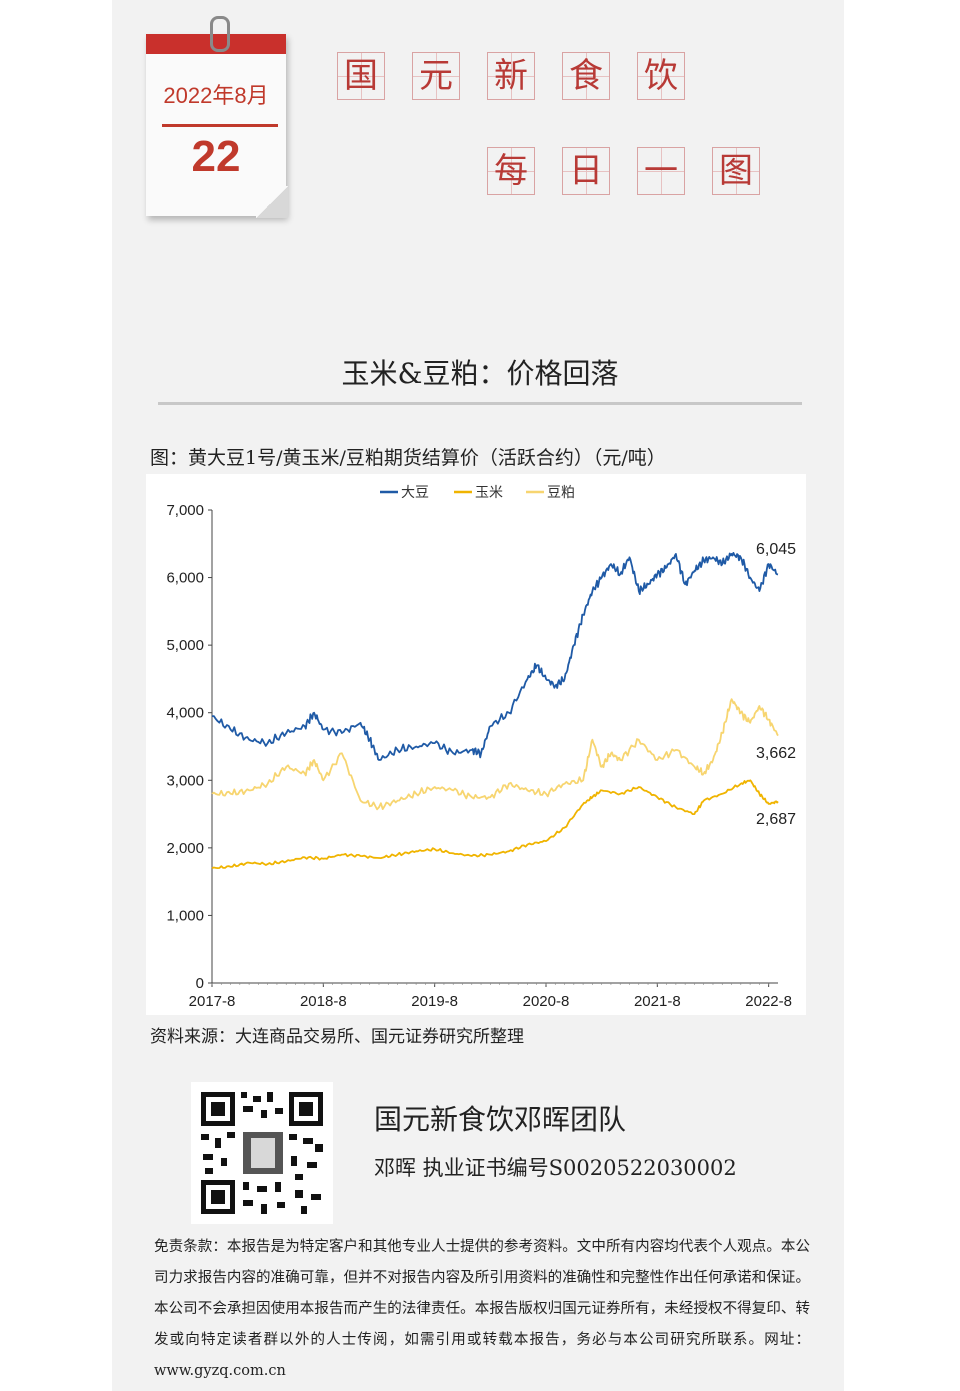 The height and width of the screenshot is (1391, 960). Describe the element at coordinates (262, 1153) in the screenshot. I see `qr-code-icon` at that location.